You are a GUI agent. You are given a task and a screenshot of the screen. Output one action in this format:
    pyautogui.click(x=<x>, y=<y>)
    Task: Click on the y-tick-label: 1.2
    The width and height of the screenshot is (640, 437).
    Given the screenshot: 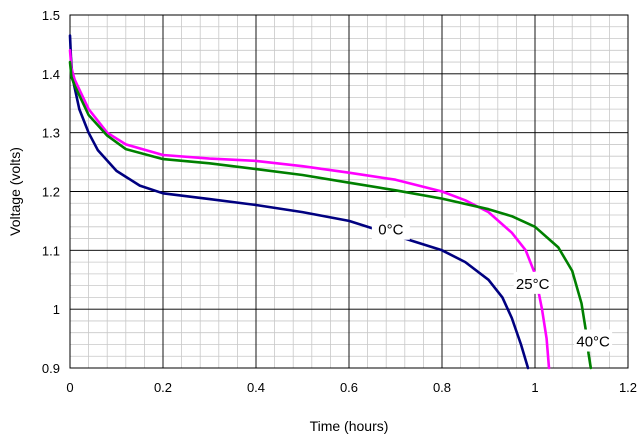 What is the action you would take?
    pyautogui.click(x=51, y=192)
    